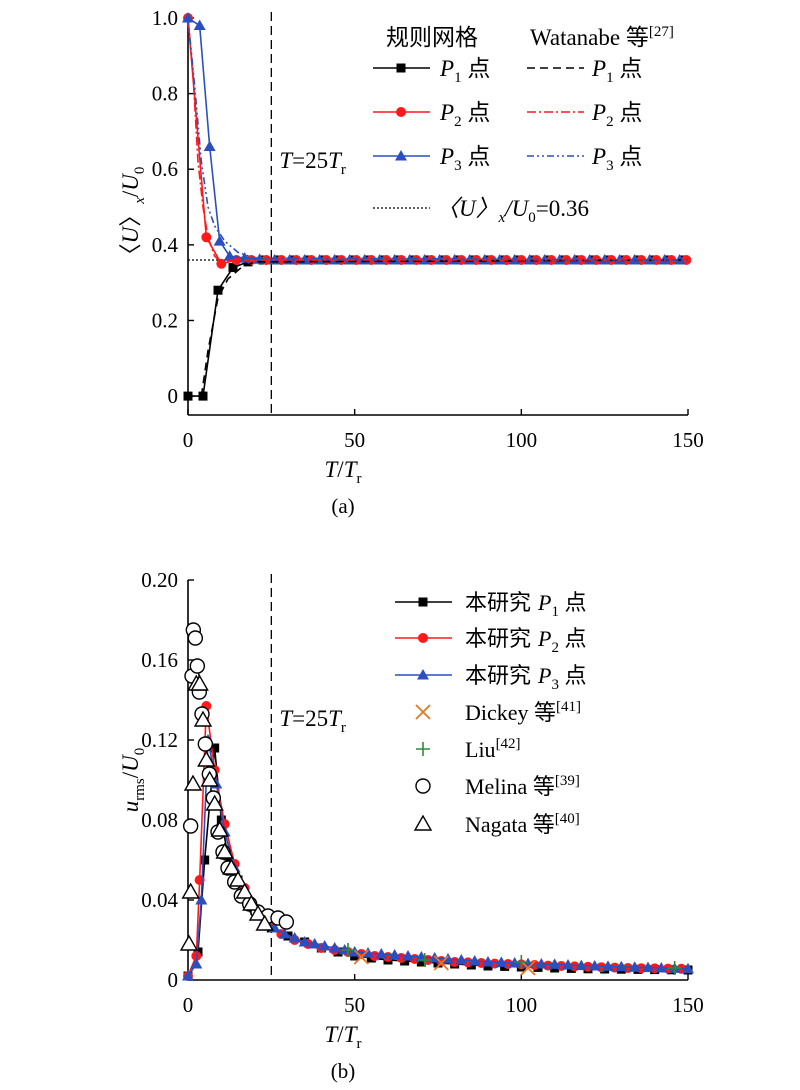 The width and height of the screenshot is (800, 1090). What do you see at coordinates (522, 786) in the screenshot?
I see `legend-label: Melina 等[39]` at bounding box center [522, 786].